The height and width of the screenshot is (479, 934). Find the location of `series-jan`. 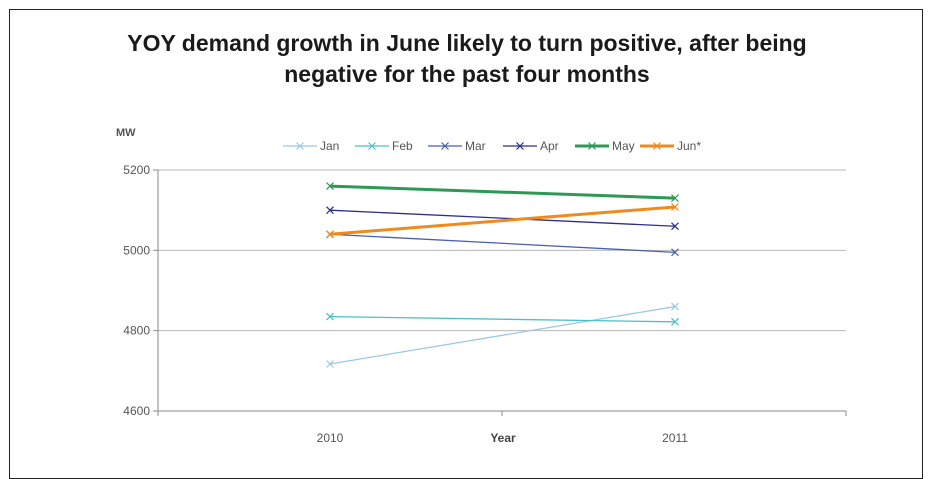

series-jan is located at coordinates (502, 335).